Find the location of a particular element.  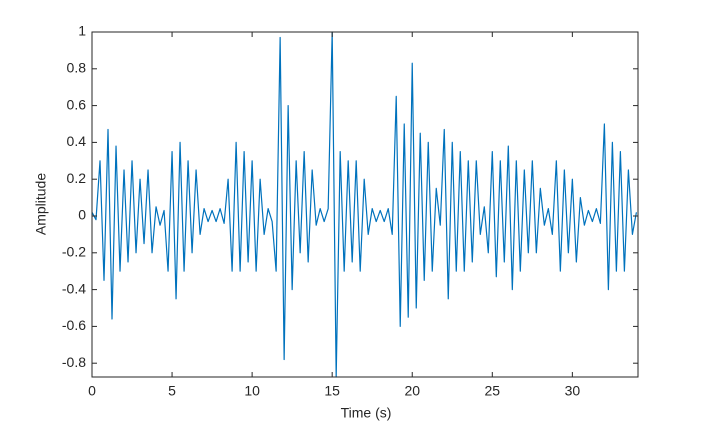

y-tick-label: 1 is located at coordinates (82, 31).